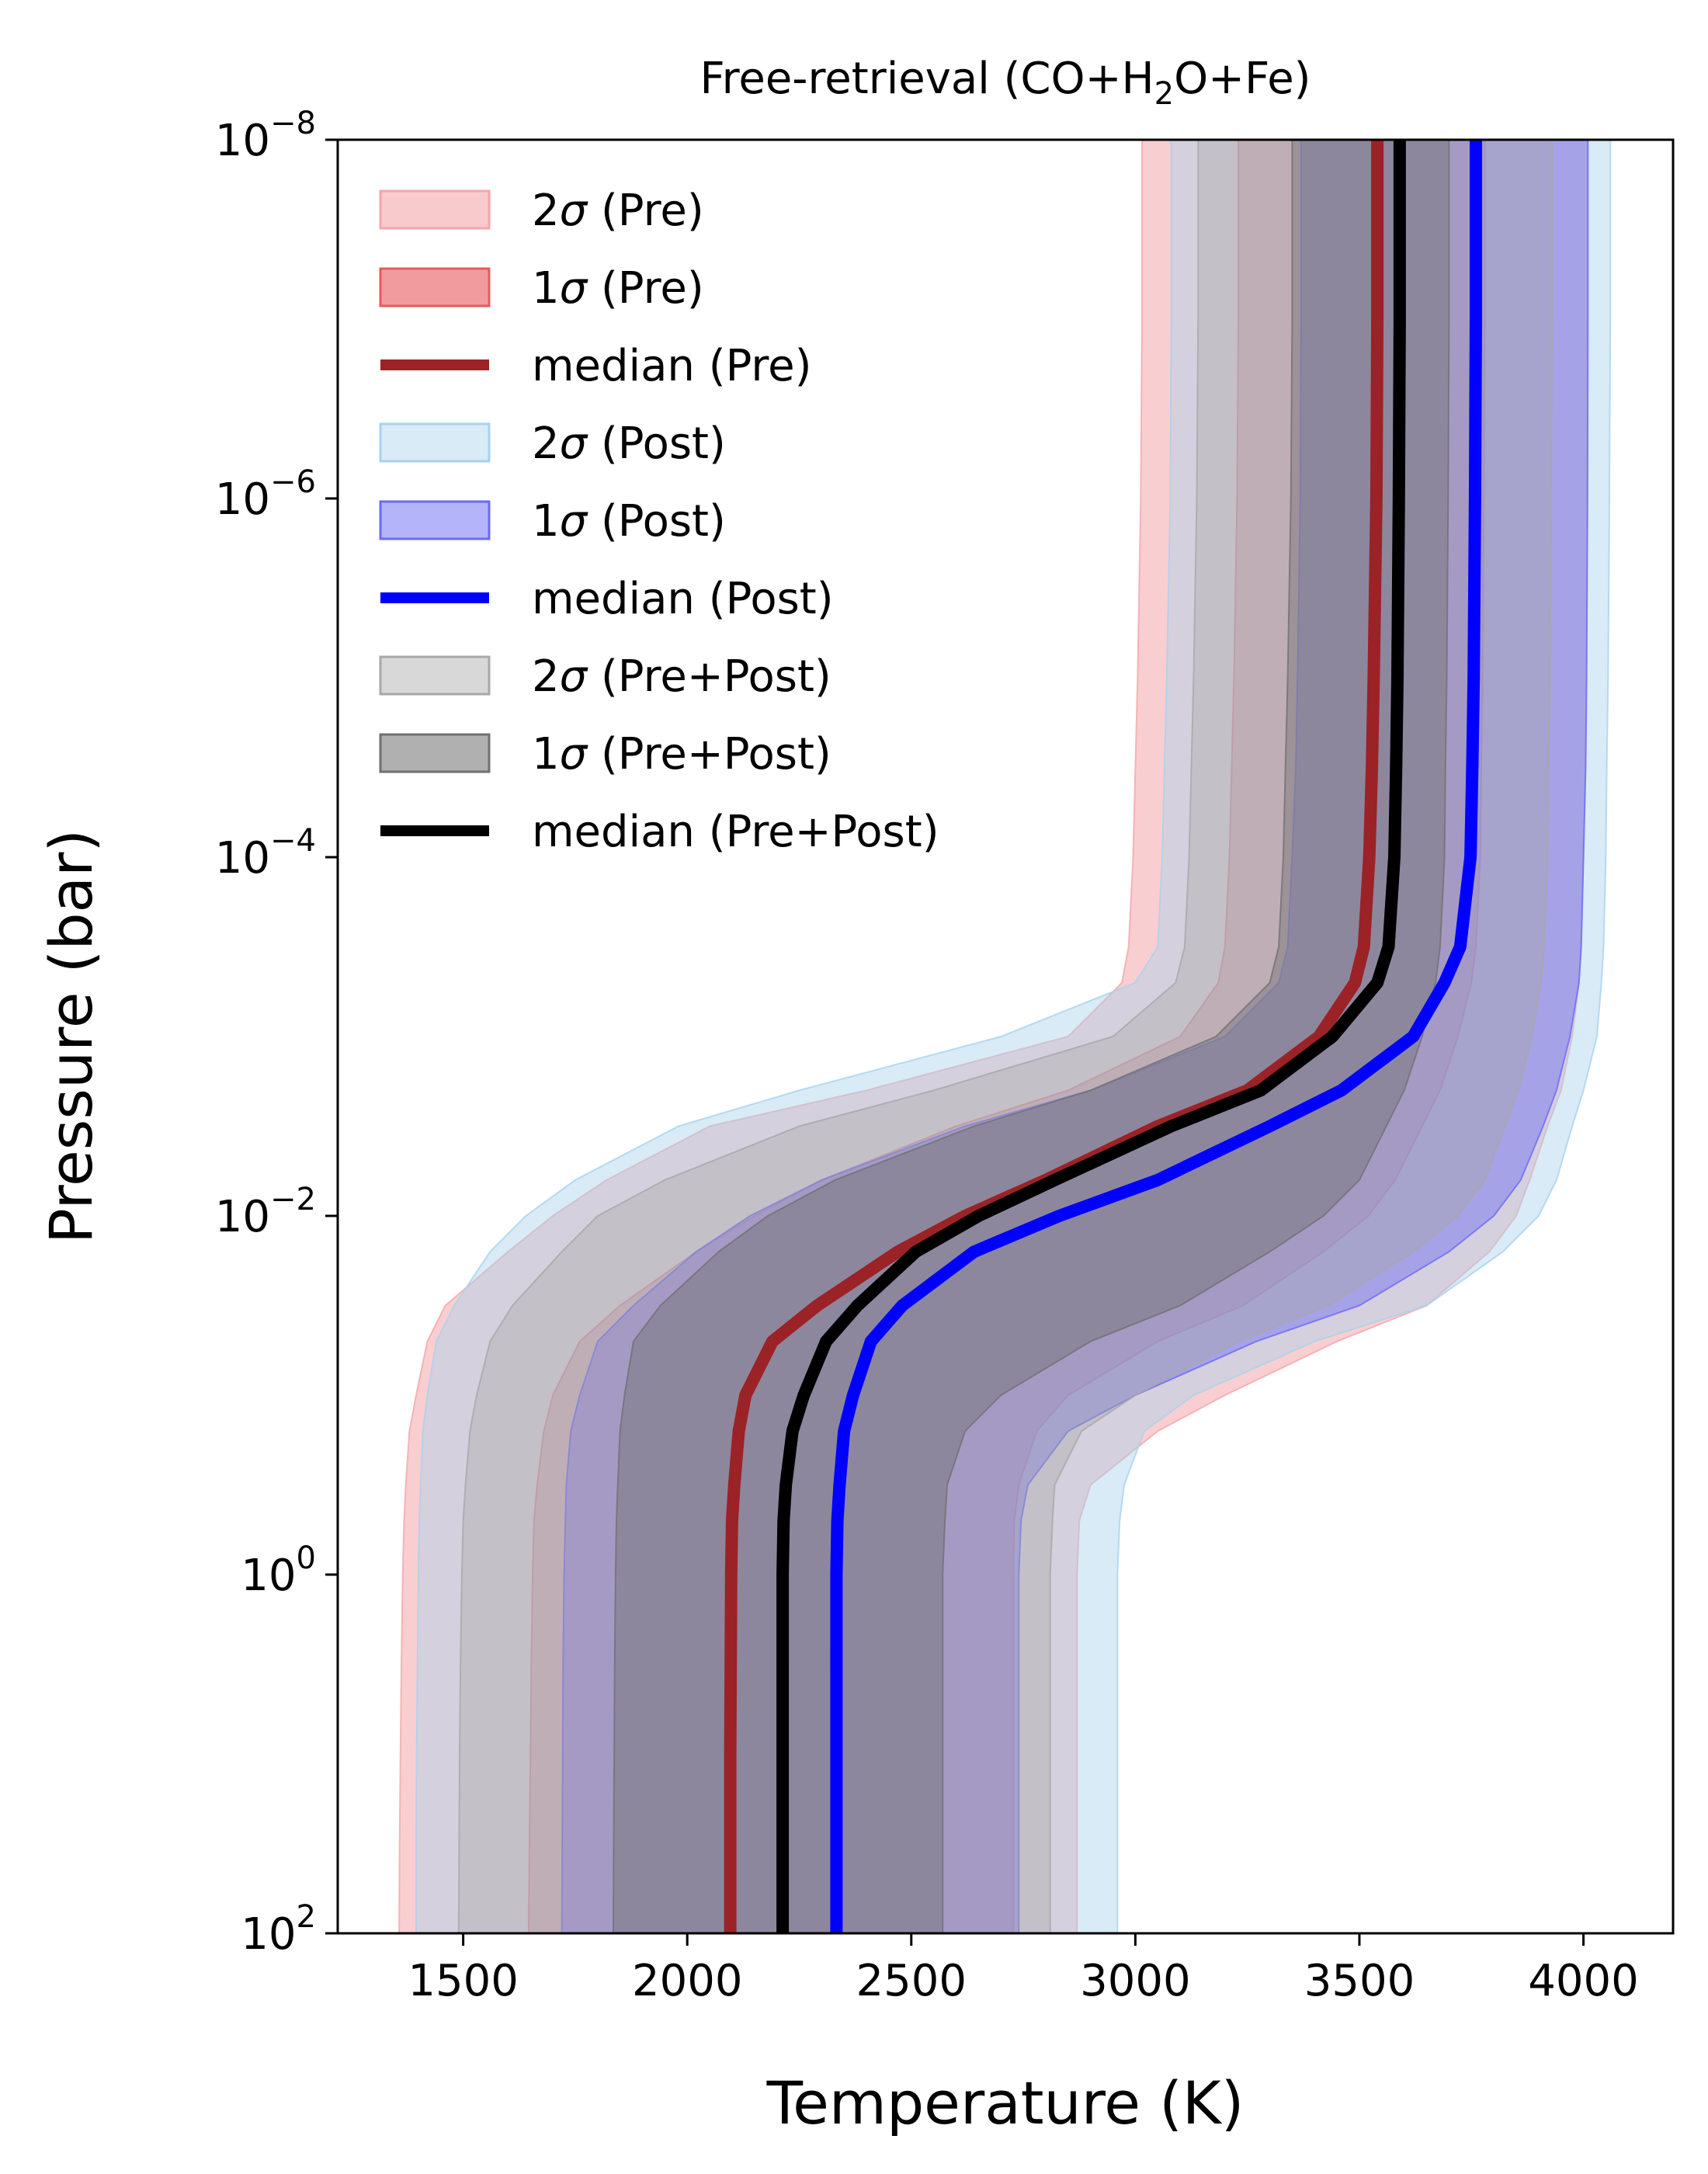 This screenshot has height=2174, width=1708. Describe the element at coordinates (687, 1981) in the screenshot. I see `x-tick-label: 2000` at that location.